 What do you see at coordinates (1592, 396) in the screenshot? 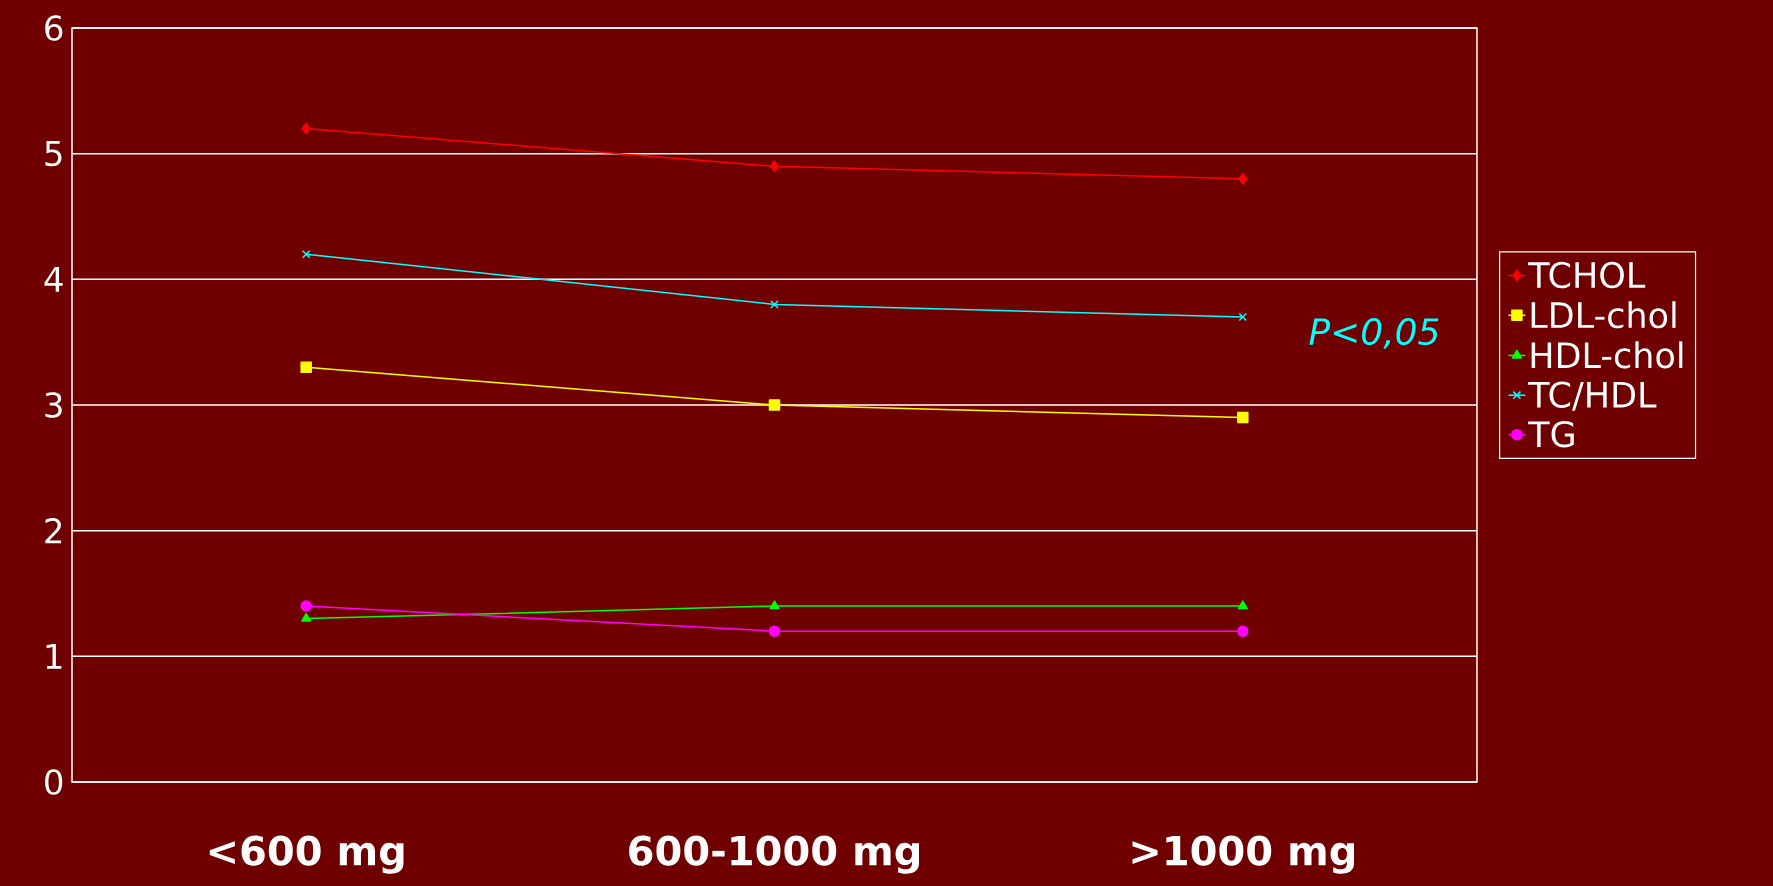
I see `legend-label: TC/HDL` at bounding box center [1592, 396].